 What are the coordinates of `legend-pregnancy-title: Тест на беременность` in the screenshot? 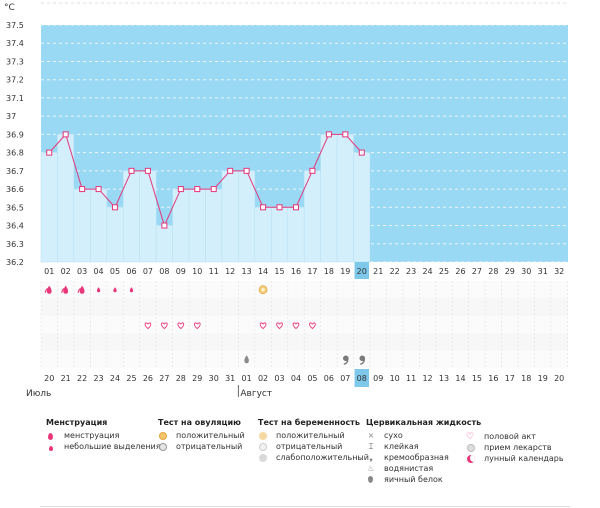 It's located at (309, 422).